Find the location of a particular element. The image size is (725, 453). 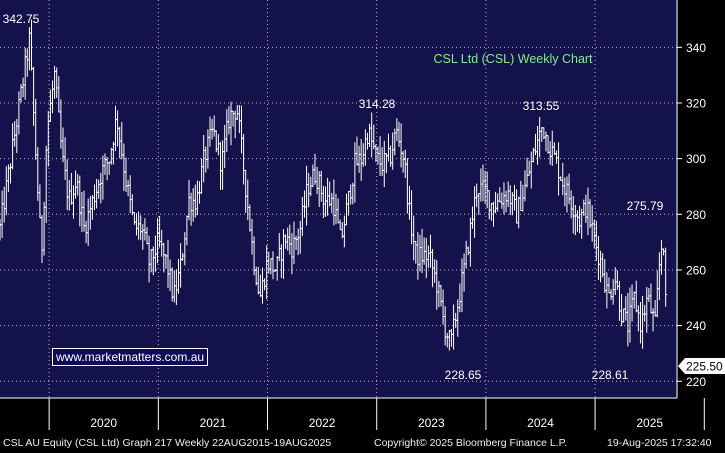

x-tick-label: 2021 is located at coordinates (213, 423).